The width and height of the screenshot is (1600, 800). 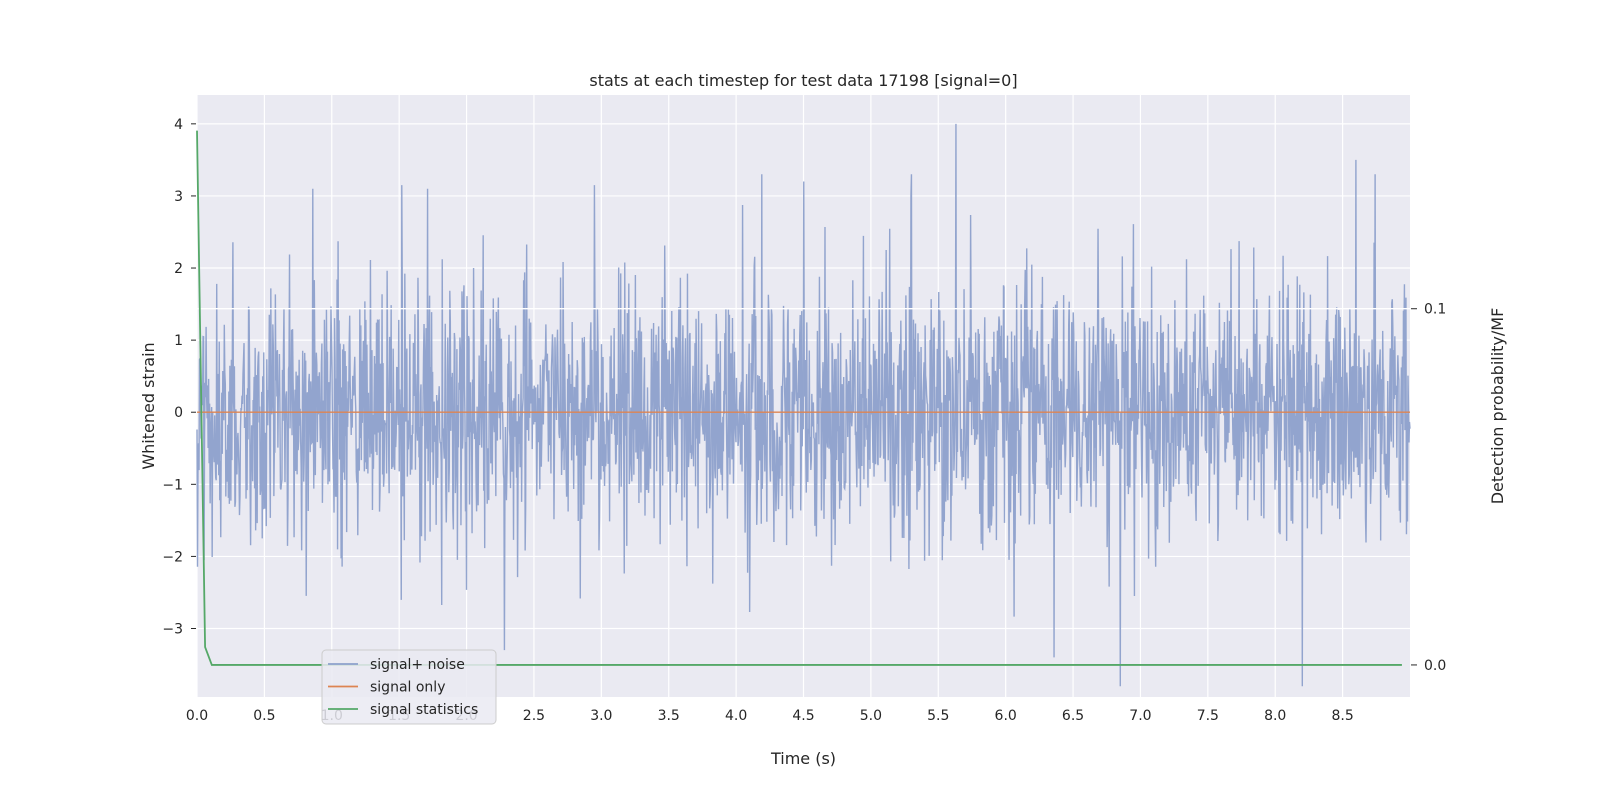 What do you see at coordinates (669, 716) in the screenshot?
I see `x-tick-label: 3.5` at bounding box center [669, 716].